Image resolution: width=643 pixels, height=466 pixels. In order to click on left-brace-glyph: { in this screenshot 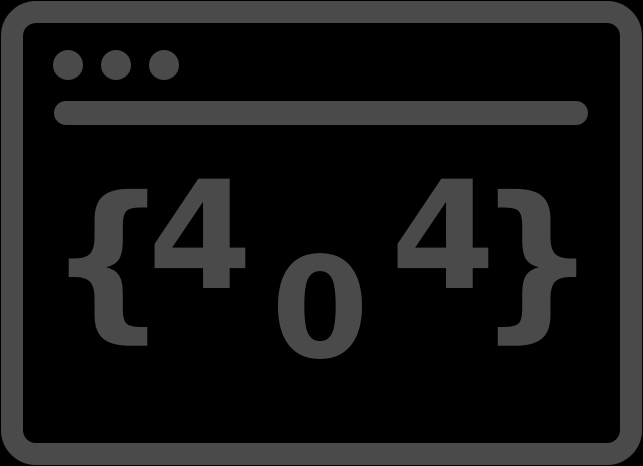, I will do `click(107, 260)`.